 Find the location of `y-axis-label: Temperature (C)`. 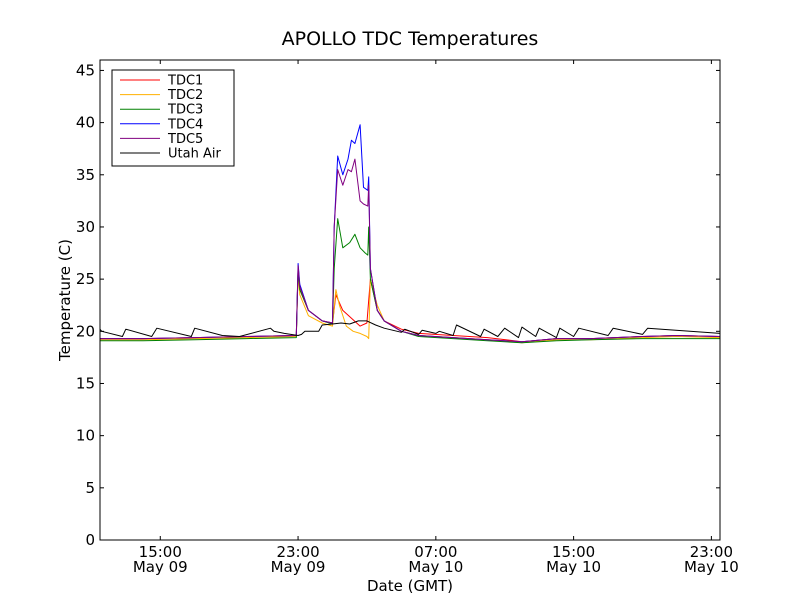

y-axis-label: Temperature (C) is located at coordinates (65, 300).